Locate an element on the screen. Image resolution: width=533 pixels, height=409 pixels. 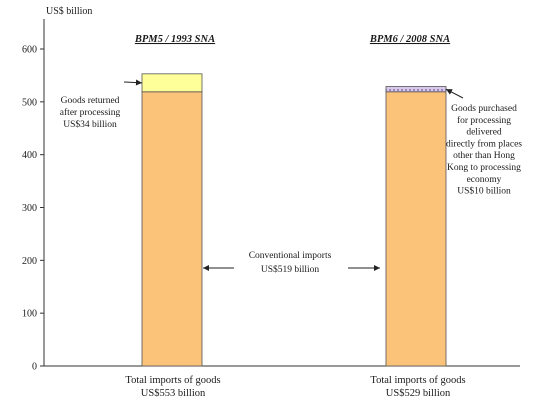
arrow-goods-returned is located at coordinates (133, 82).